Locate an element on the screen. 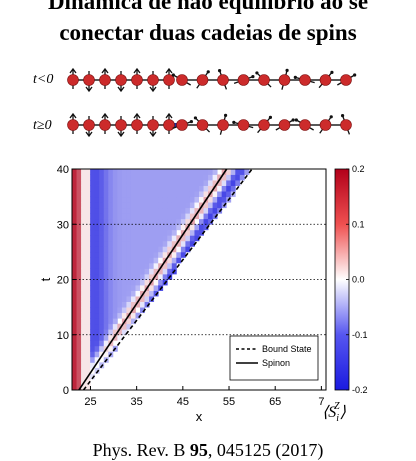  x-tick-label: 7 is located at coordinates (321, 402).